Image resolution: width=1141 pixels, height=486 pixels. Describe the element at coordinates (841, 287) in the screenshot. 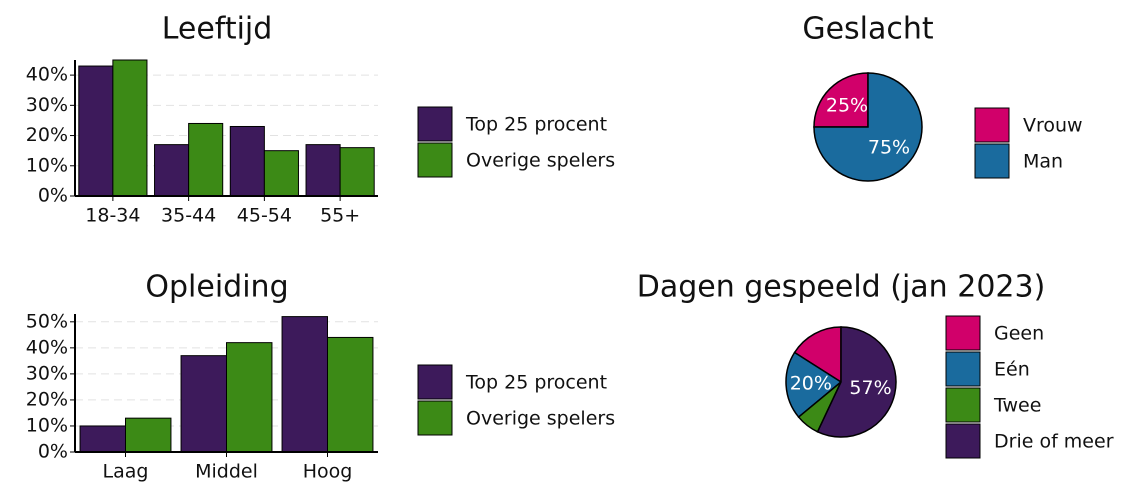

I see `chart-title: Dagen gespeeld (jan 2023)` at that location.